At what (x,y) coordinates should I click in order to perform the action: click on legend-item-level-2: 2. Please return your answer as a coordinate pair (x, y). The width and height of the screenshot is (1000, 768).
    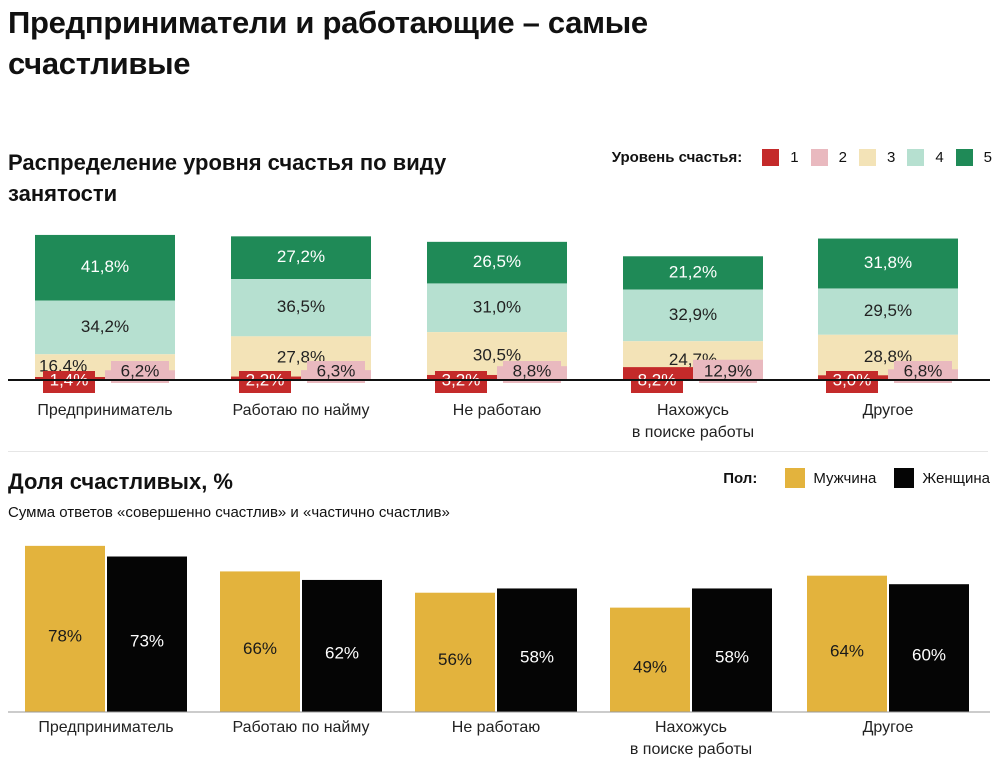
    Looking at the image, I should click on (828, 157).